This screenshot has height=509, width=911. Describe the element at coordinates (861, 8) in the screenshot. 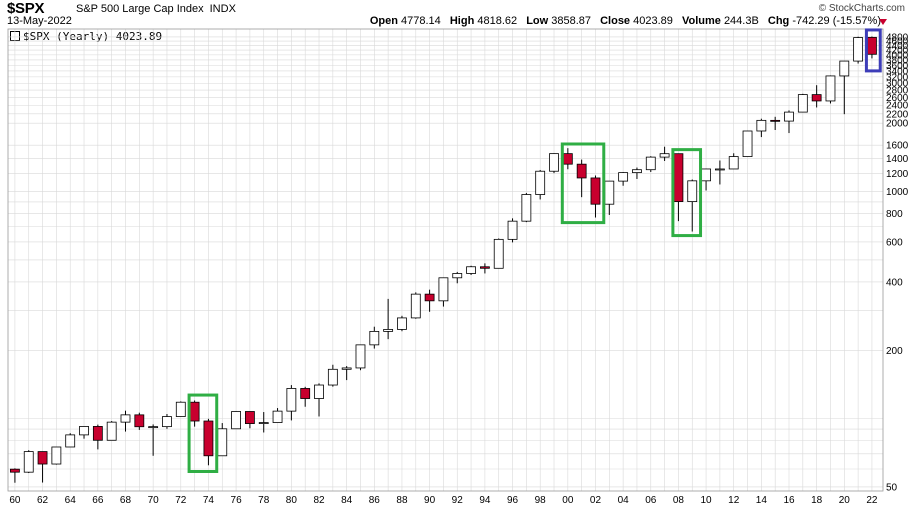

I see `stockcharts-credit: © StockCharts.com` at that location.